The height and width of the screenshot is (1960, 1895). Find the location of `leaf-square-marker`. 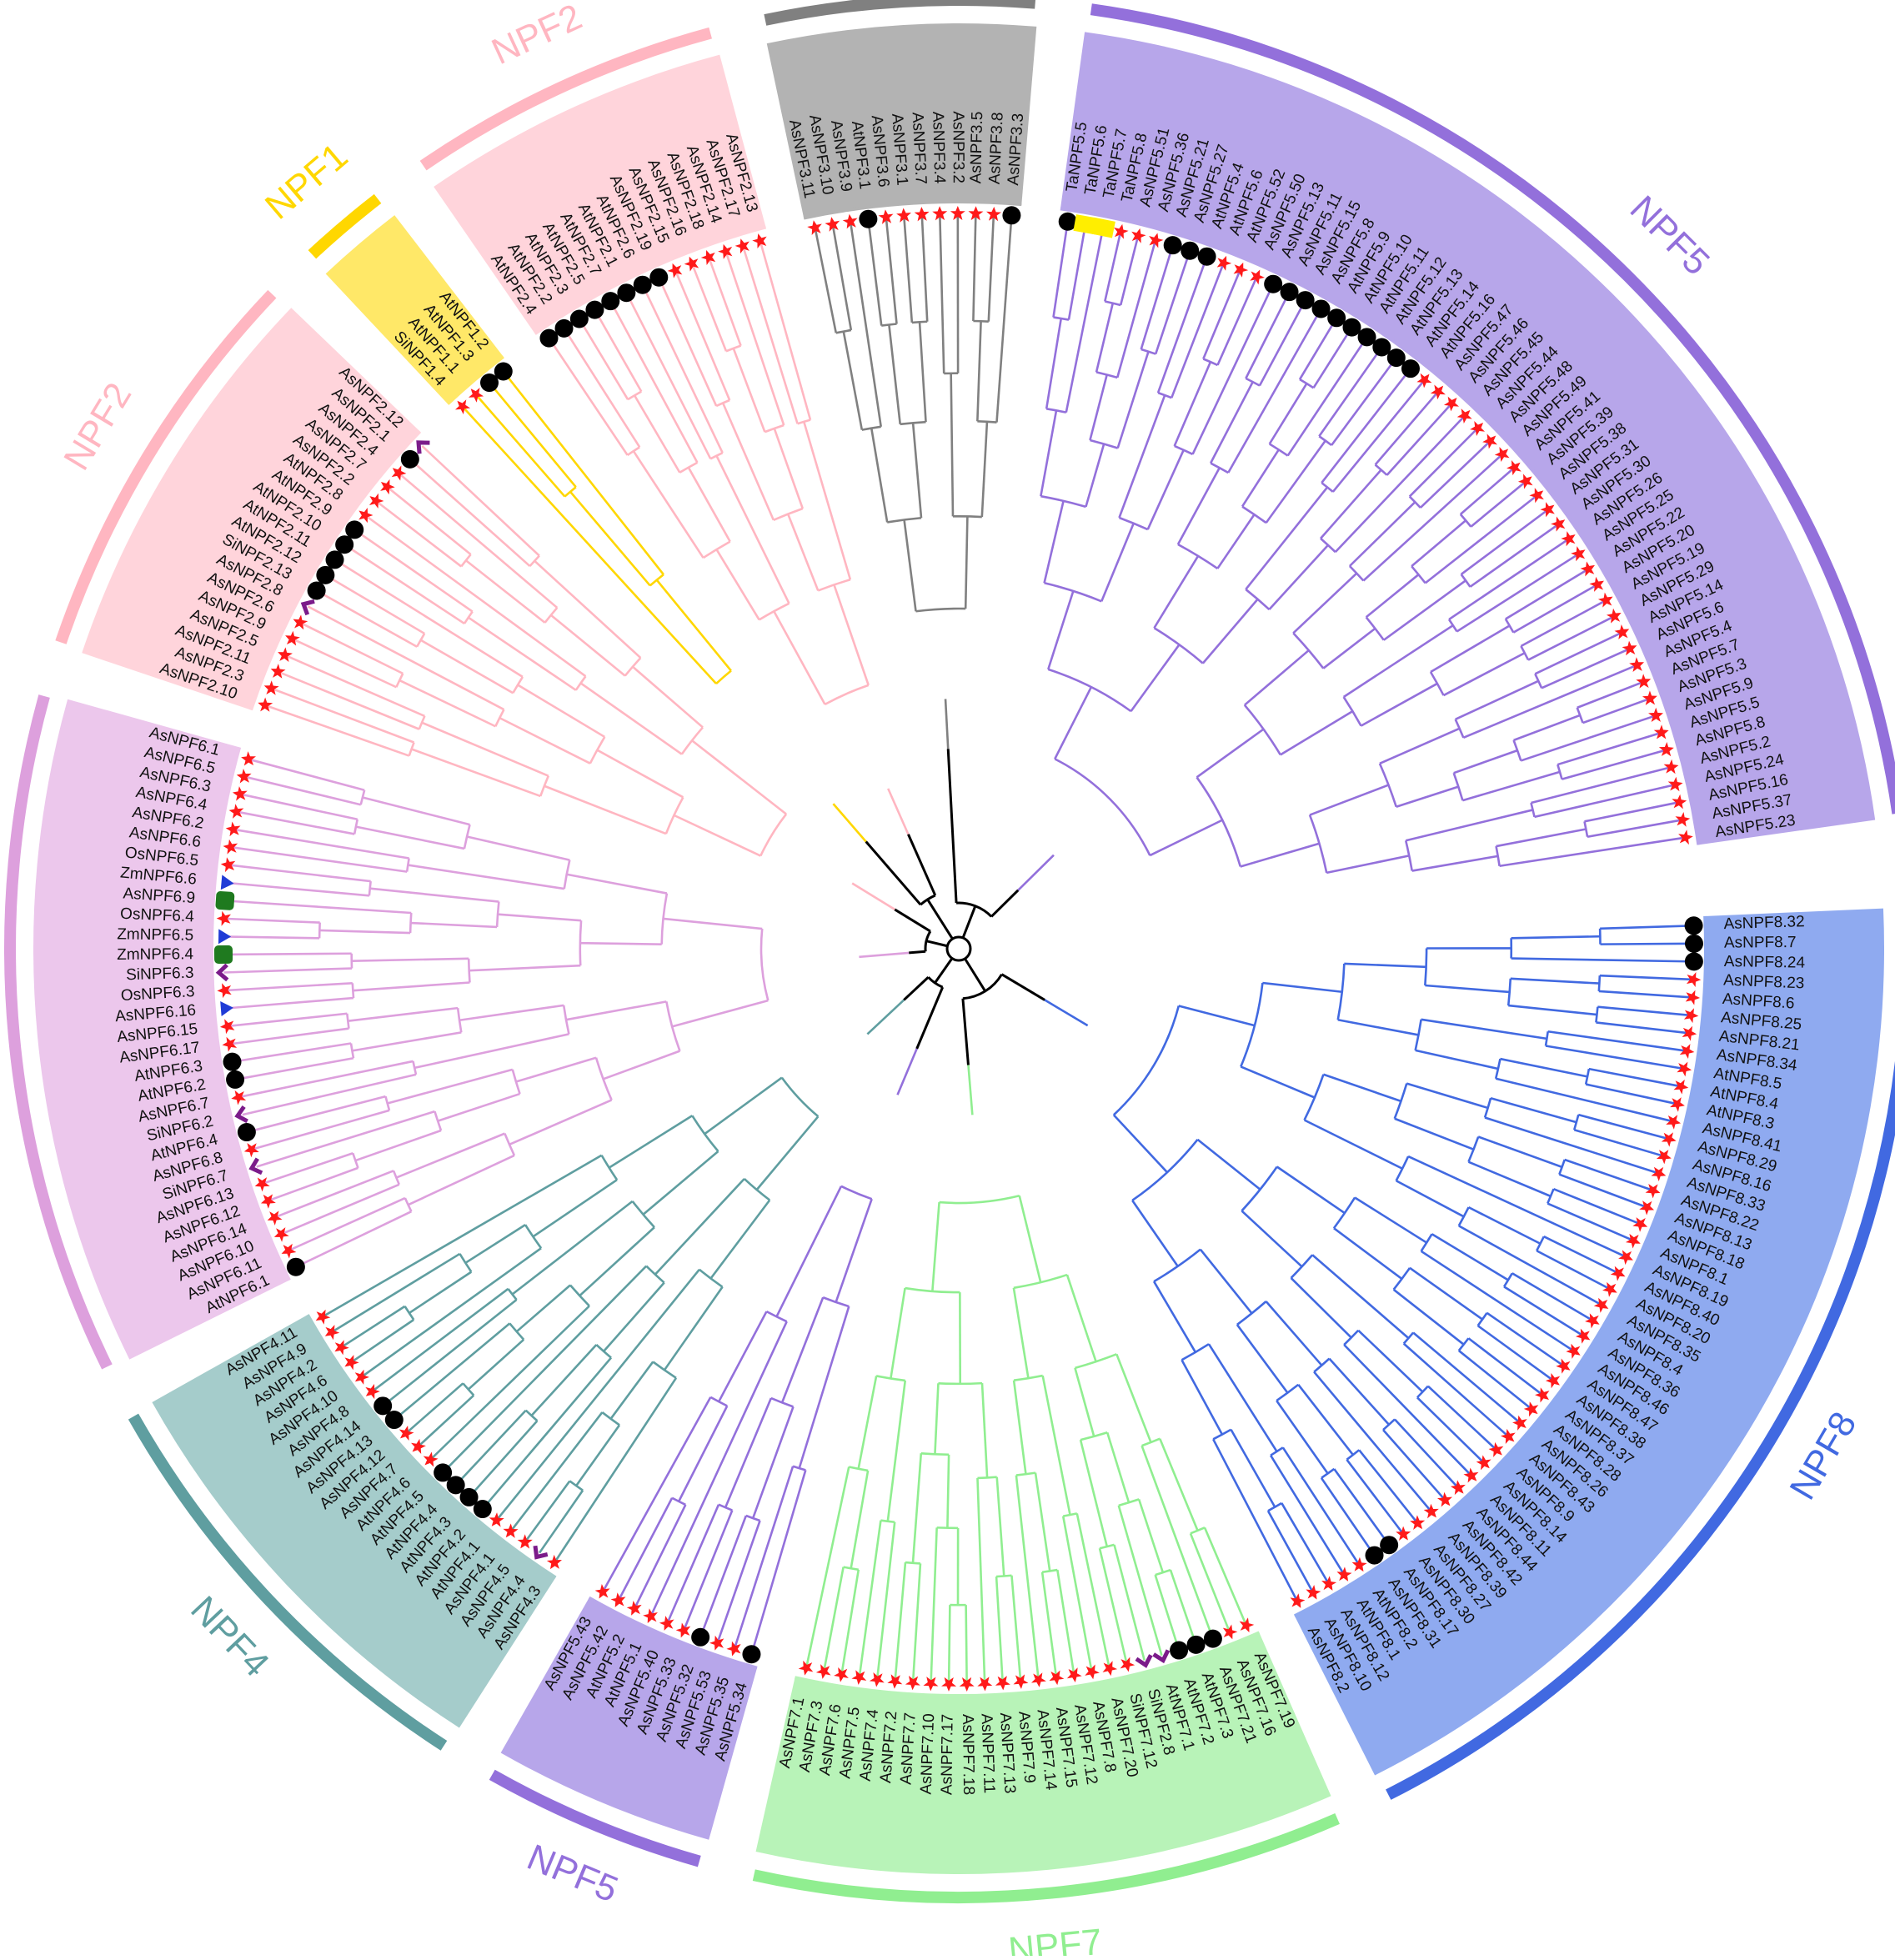

leaf-square-marker is located at coordinates (224, 900).